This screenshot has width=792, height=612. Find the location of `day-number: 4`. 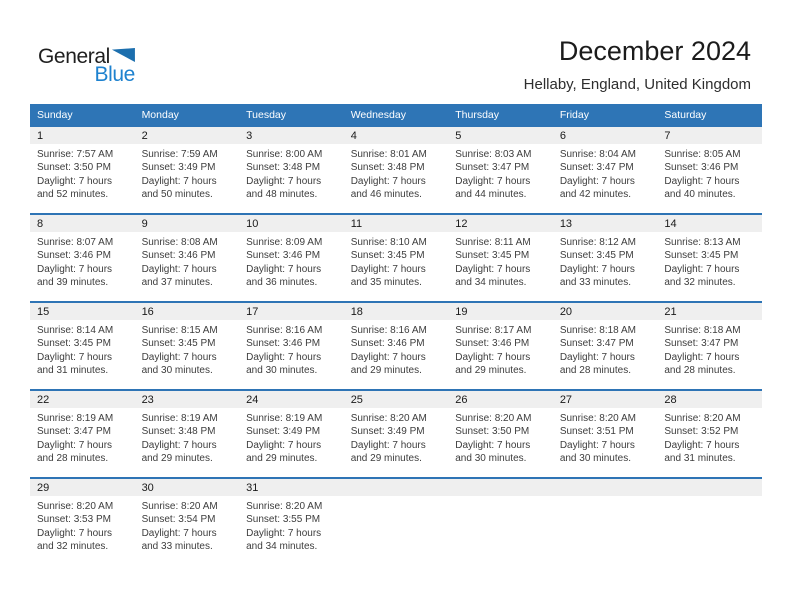

day-number: 4 is located at coordinates (353, 136).